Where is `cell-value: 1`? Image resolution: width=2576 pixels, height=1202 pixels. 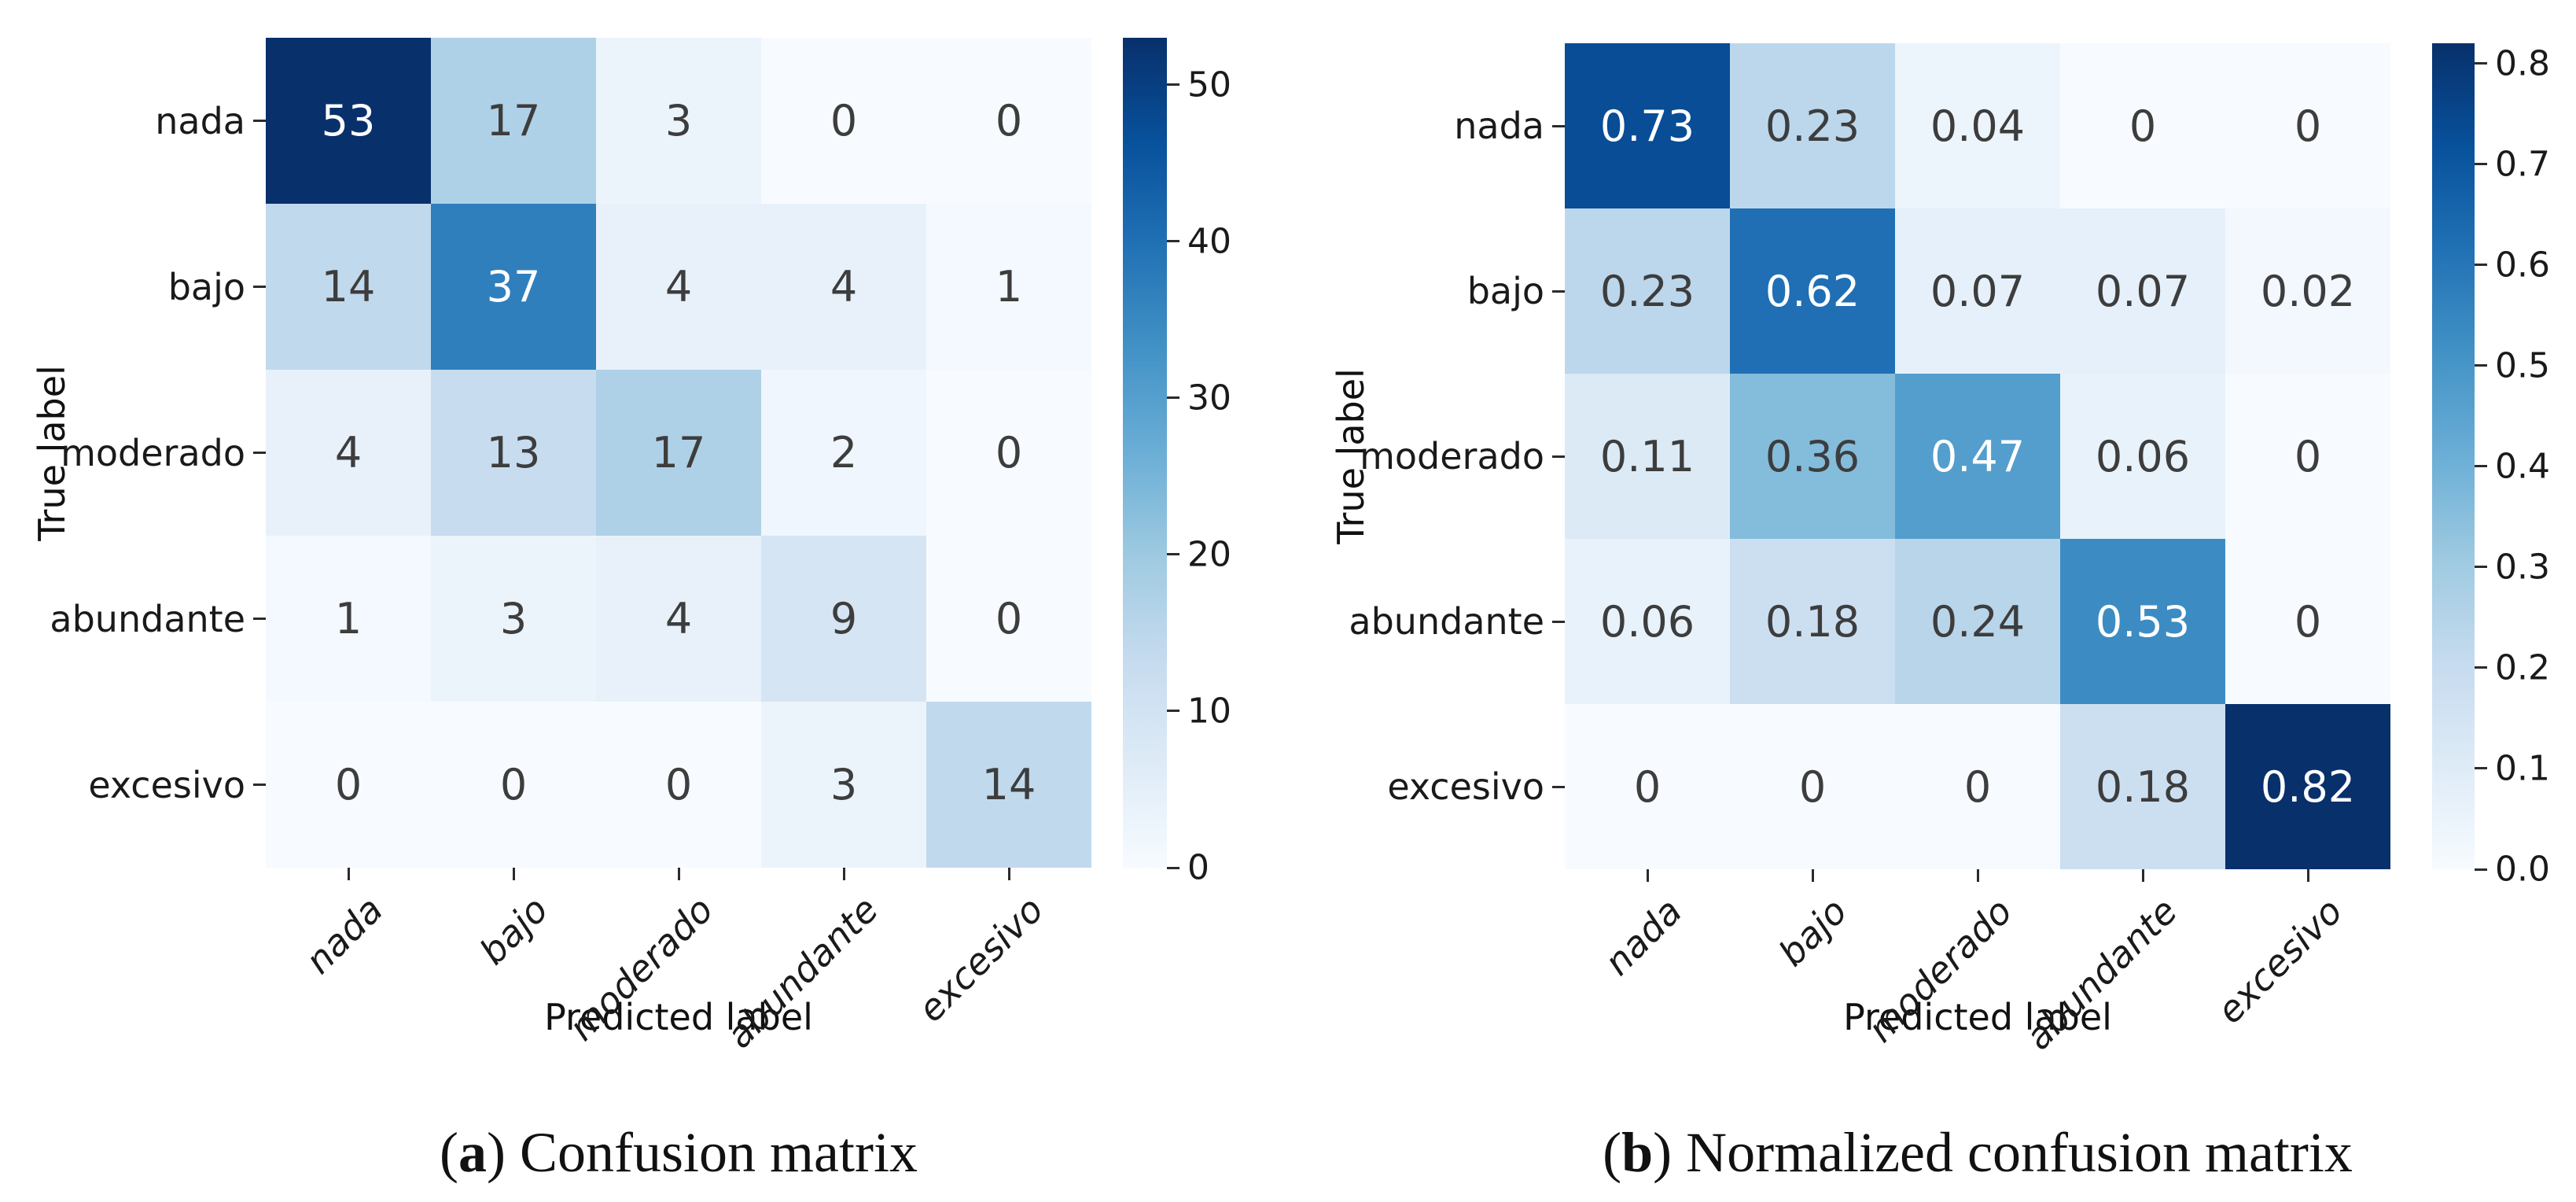 cell-value: 1 is located at coordinates (348, 618).